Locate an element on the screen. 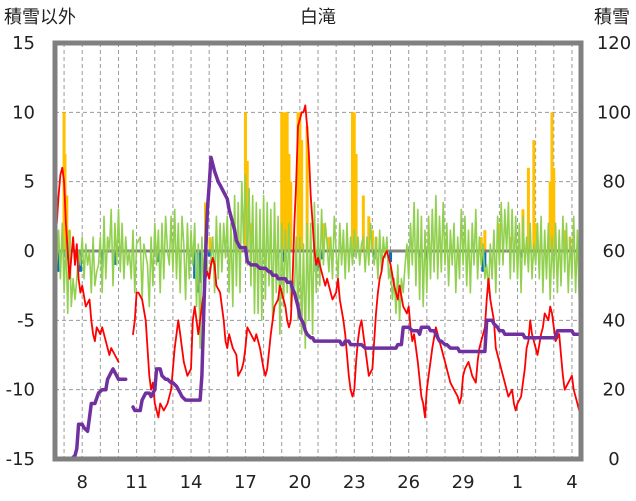 This screenshot has height=501, width=636. chart-title: 白滝 is located at coordinates (318, 17).